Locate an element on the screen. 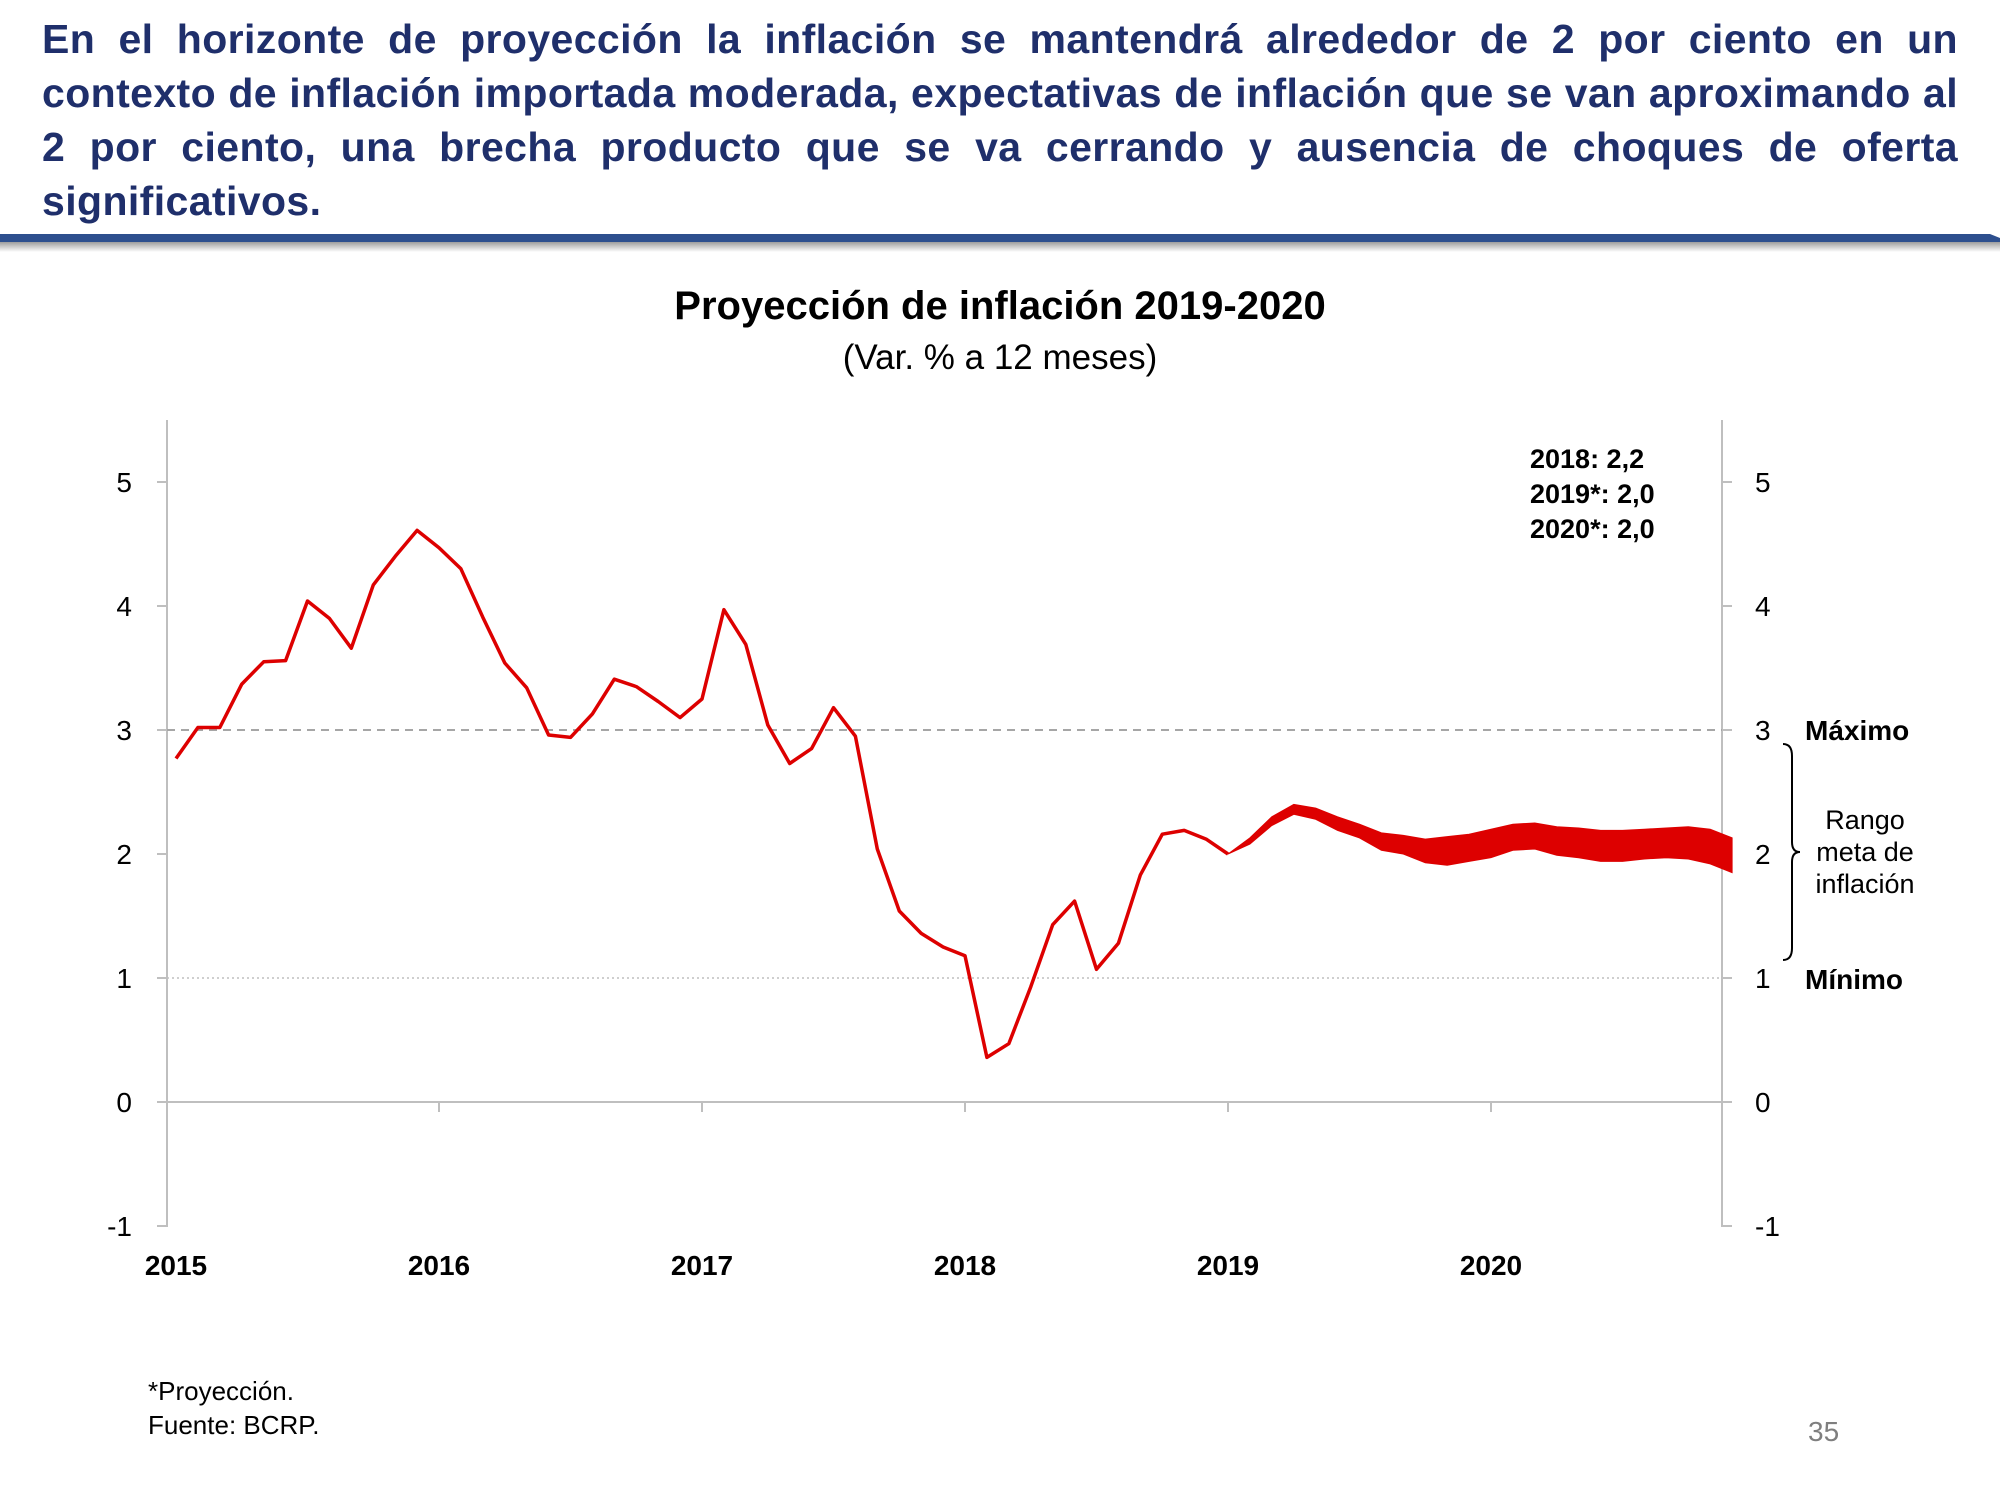 The height and width of the screenshot is (1500, 2000). footnote-projection: *Proyección. is located at coordinates (221, 1391).